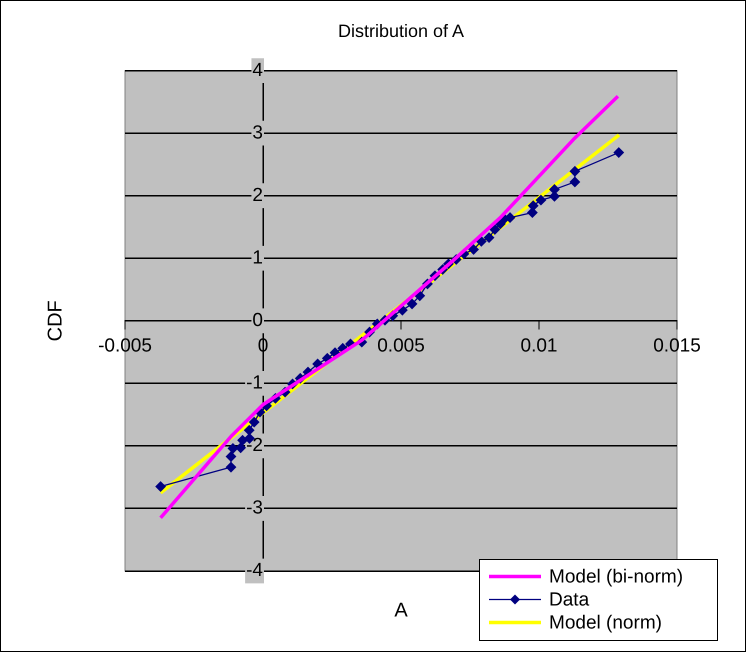  Describe the element at coordinates (569, 600) in the screenshot. I see `legend-label: Data` at that location.